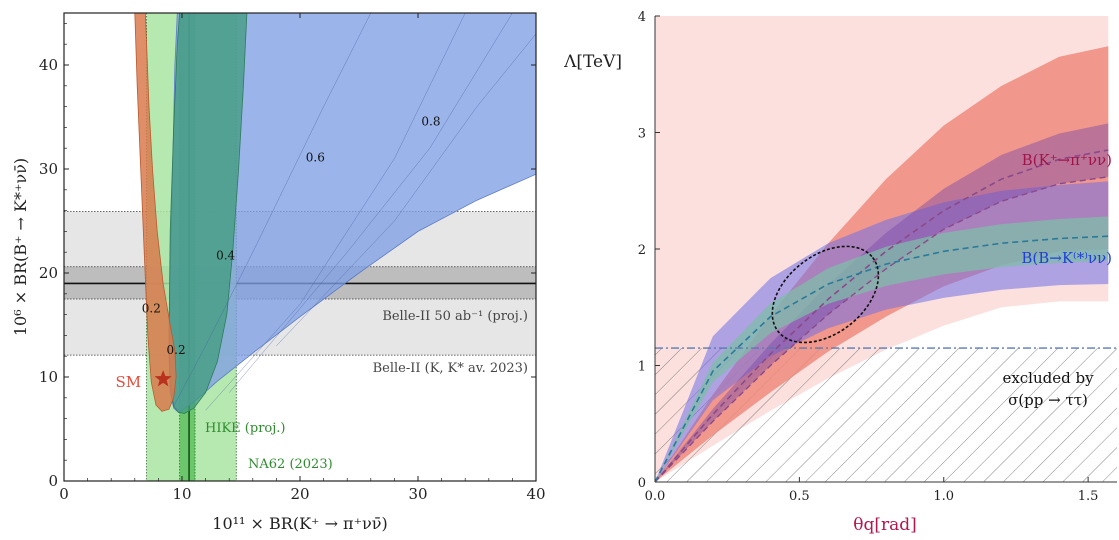 This screenshot has height=540, width=1119. I want to click on y-tick-label: 20, so click(48, 273).